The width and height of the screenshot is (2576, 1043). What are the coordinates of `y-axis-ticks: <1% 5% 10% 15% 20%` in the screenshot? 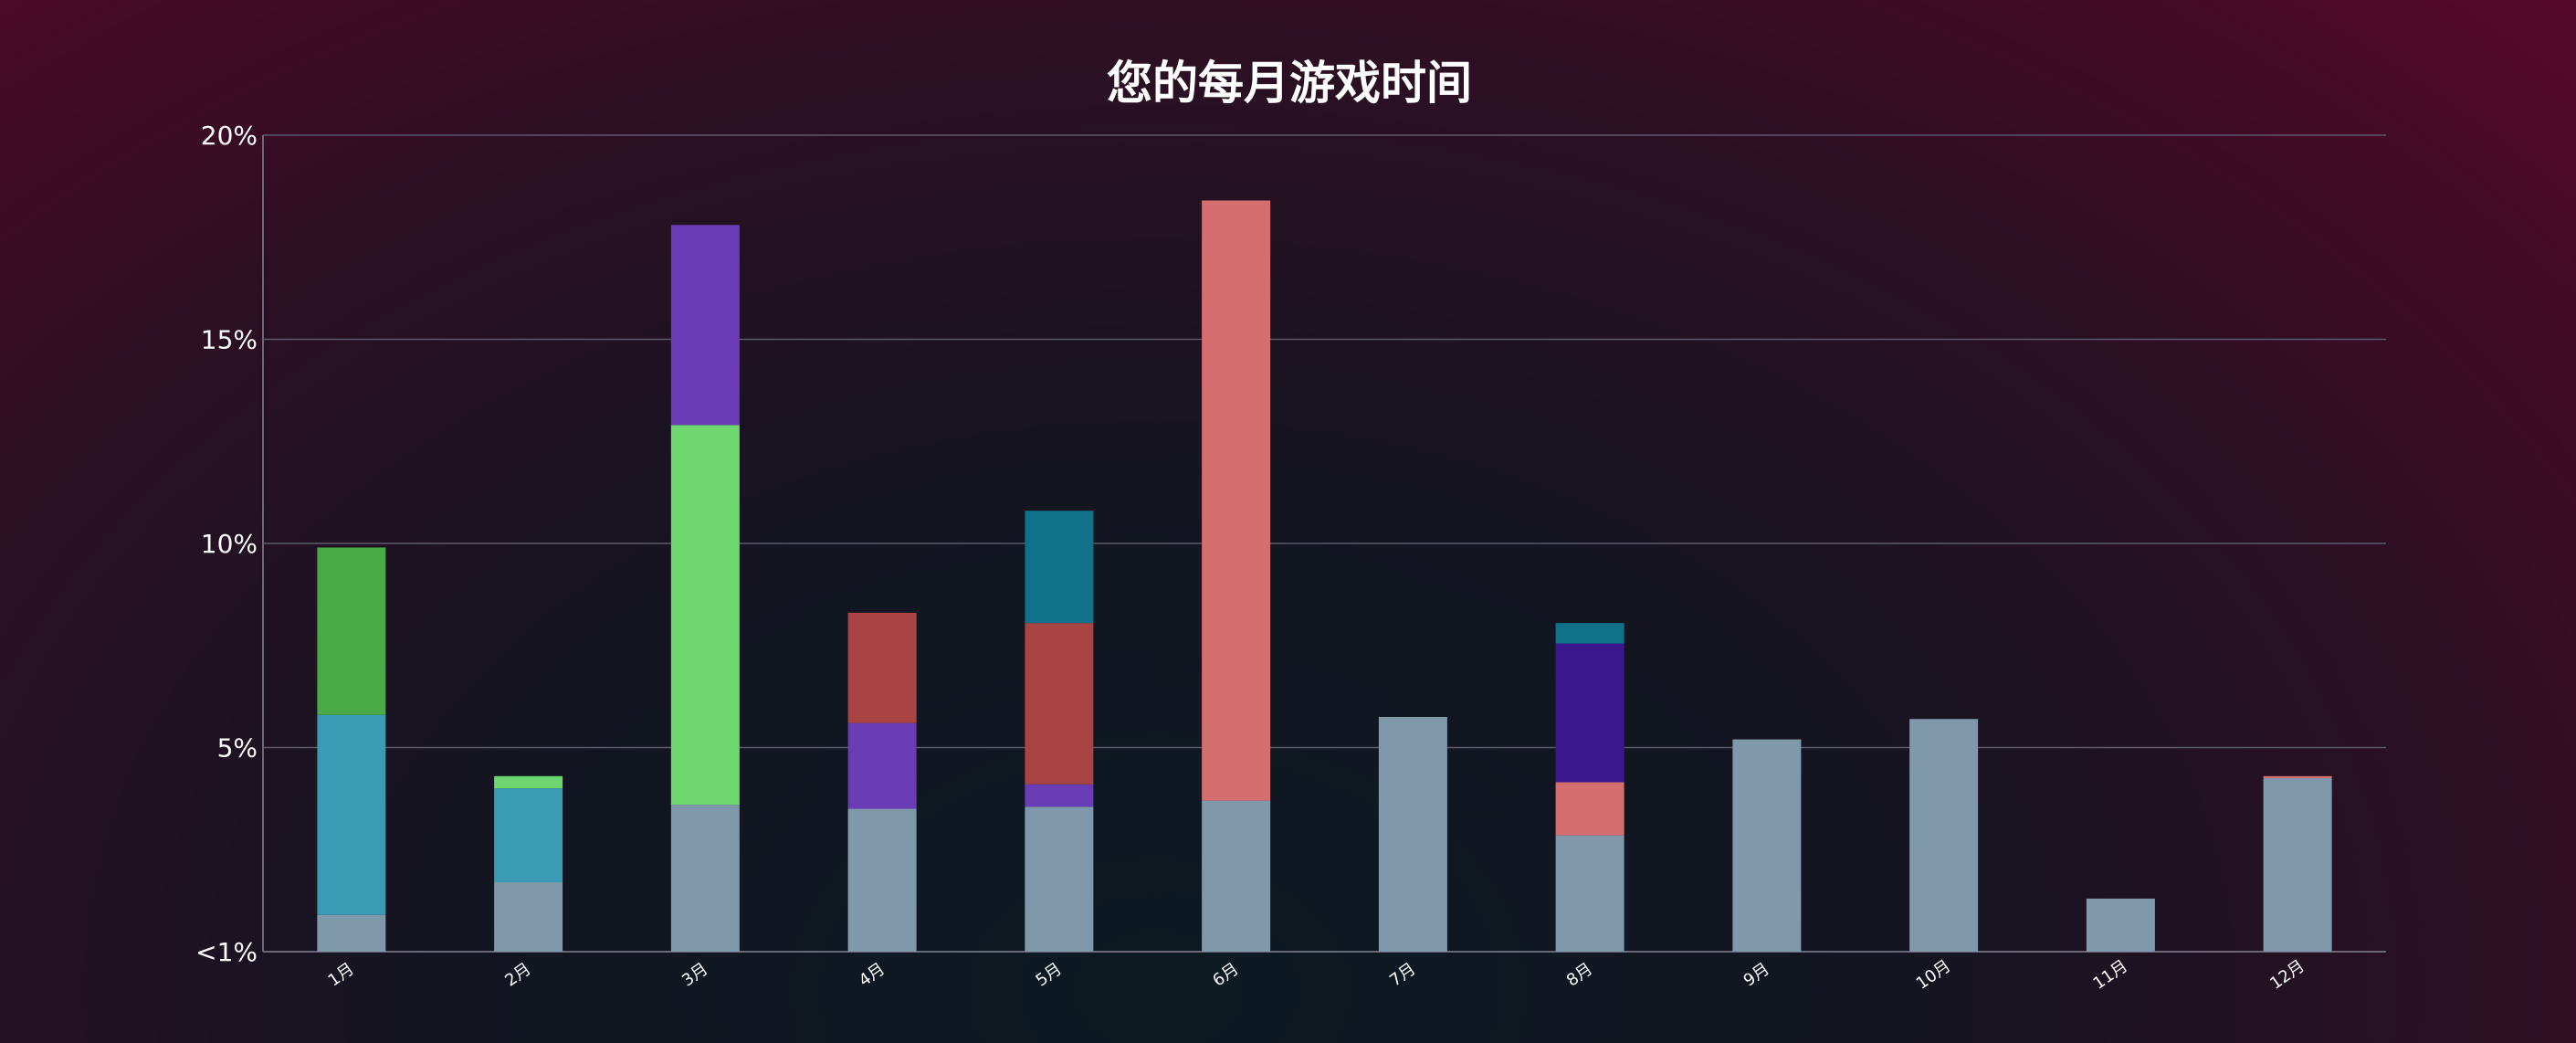 It's located at (226, 544).